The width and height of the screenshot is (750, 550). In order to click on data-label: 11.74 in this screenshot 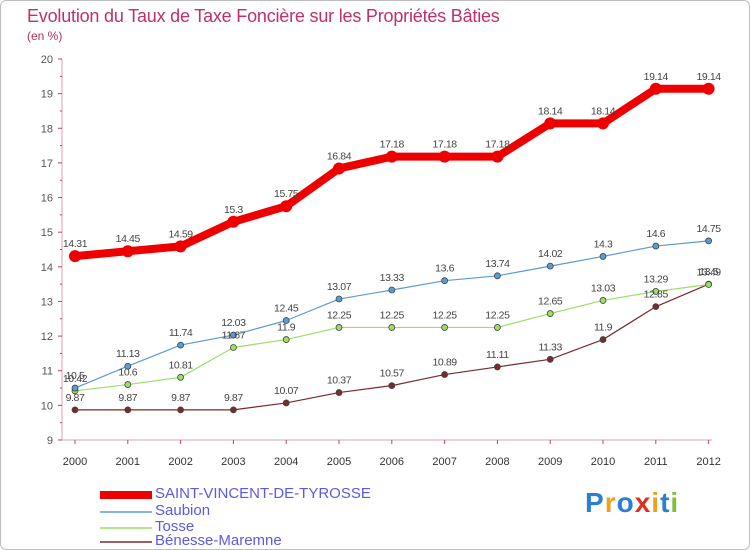, I will do `click(181, 333)`.